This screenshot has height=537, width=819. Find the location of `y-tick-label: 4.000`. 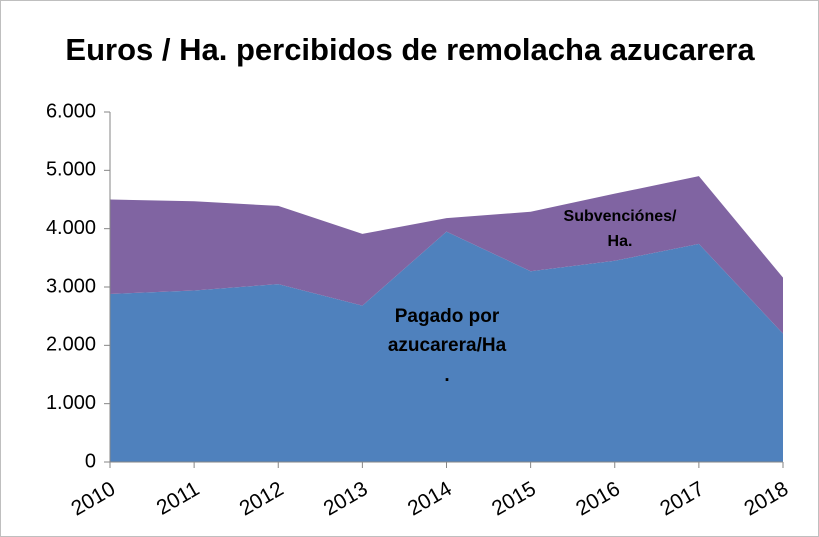

y-tick-label: 4.000 is located at coordinates (71, 228).